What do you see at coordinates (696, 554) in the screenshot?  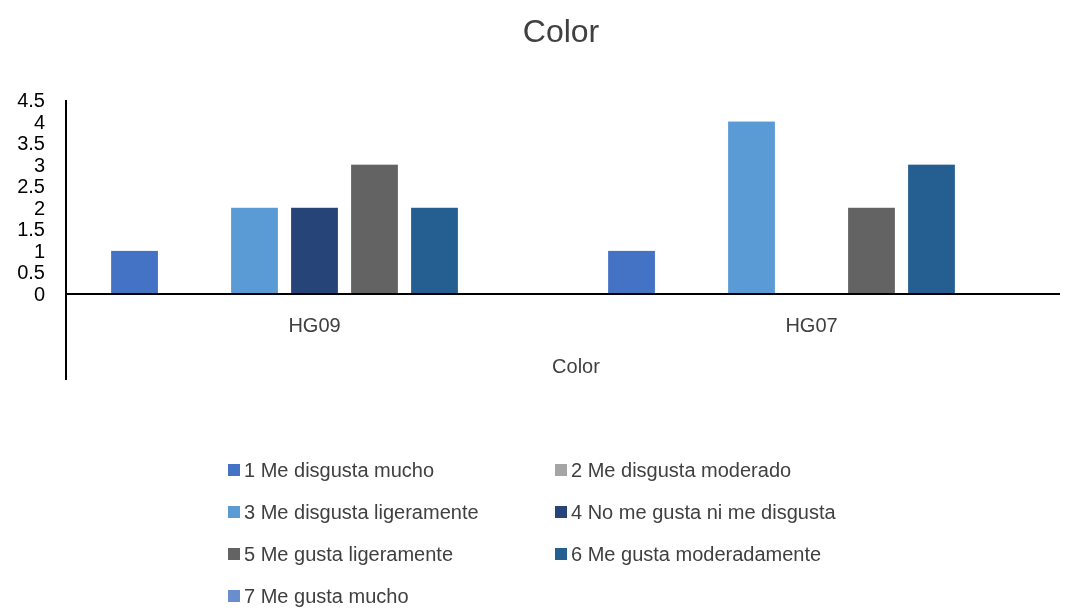 I see `legend-label: 6 Me gusta moderadamente` at bounding box center [696, 554].